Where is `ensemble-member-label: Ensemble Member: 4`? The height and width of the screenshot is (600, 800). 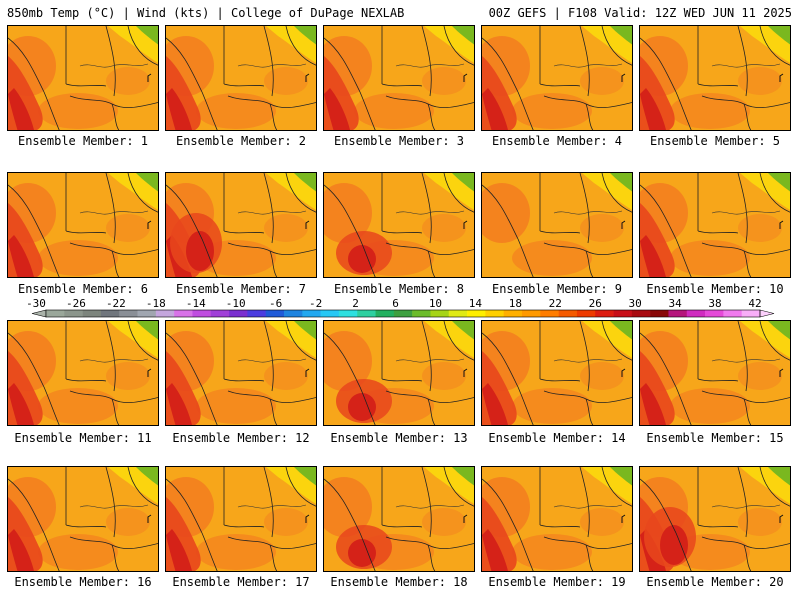
ensemble-member-label: Ensemble Member: 4 is located at coordinates (557, 141).